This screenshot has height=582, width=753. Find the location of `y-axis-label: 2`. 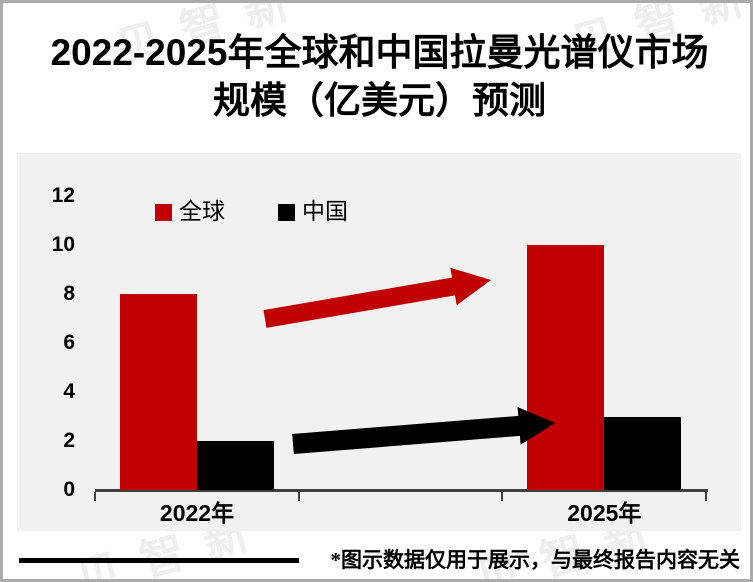

y-axis-label: 2 is located at coordinates (69, 440).